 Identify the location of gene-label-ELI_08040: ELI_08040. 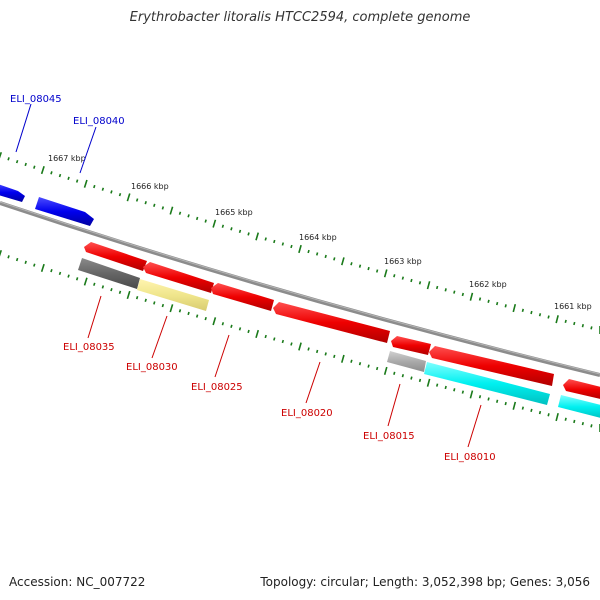
(99, 121).